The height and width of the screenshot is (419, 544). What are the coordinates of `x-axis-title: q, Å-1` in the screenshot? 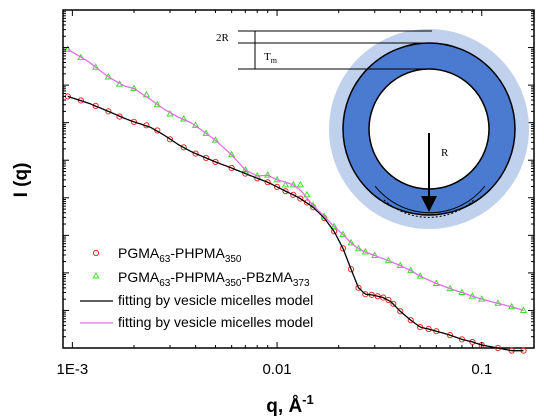 It's located at (289, 404).